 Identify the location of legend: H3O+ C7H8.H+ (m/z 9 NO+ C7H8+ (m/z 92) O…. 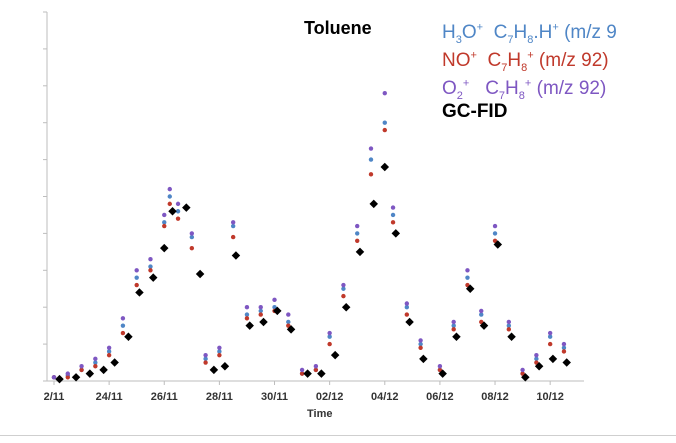
(559, 70).